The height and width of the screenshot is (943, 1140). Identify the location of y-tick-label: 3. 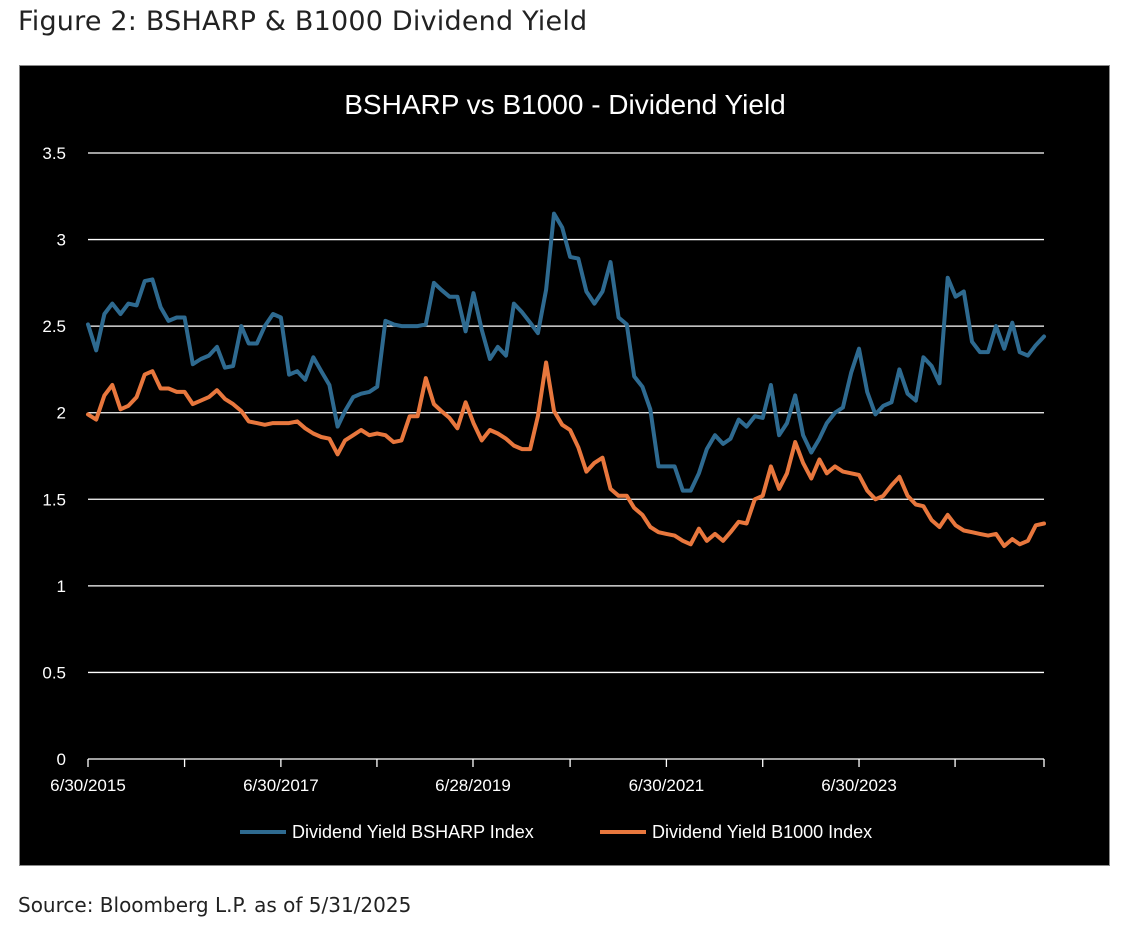
(61, 240).